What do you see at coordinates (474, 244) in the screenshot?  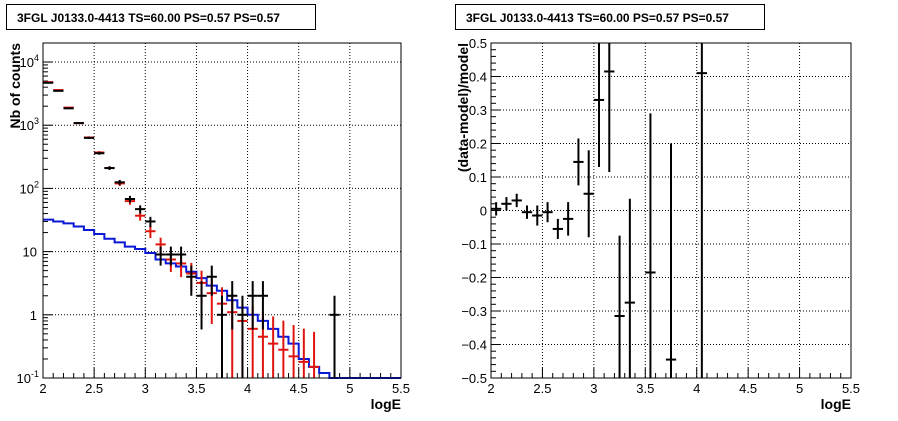 I see `right-ytick-label: −0.1` at bounding box center [474, 244].